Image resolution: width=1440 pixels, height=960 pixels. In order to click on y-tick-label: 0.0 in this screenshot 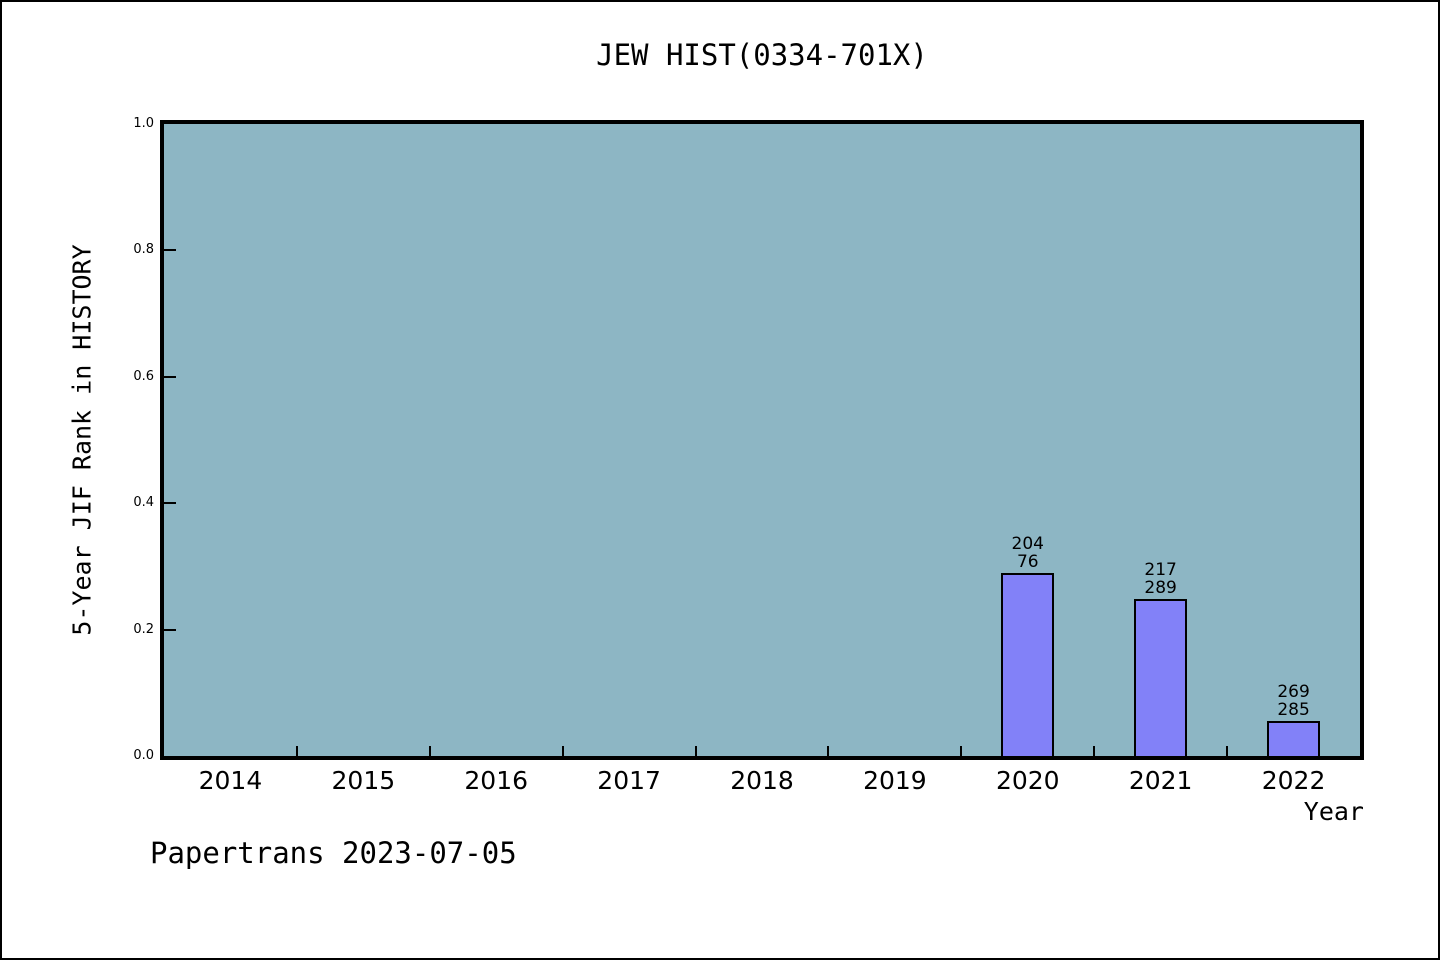, I will do `click(143, 755)`.